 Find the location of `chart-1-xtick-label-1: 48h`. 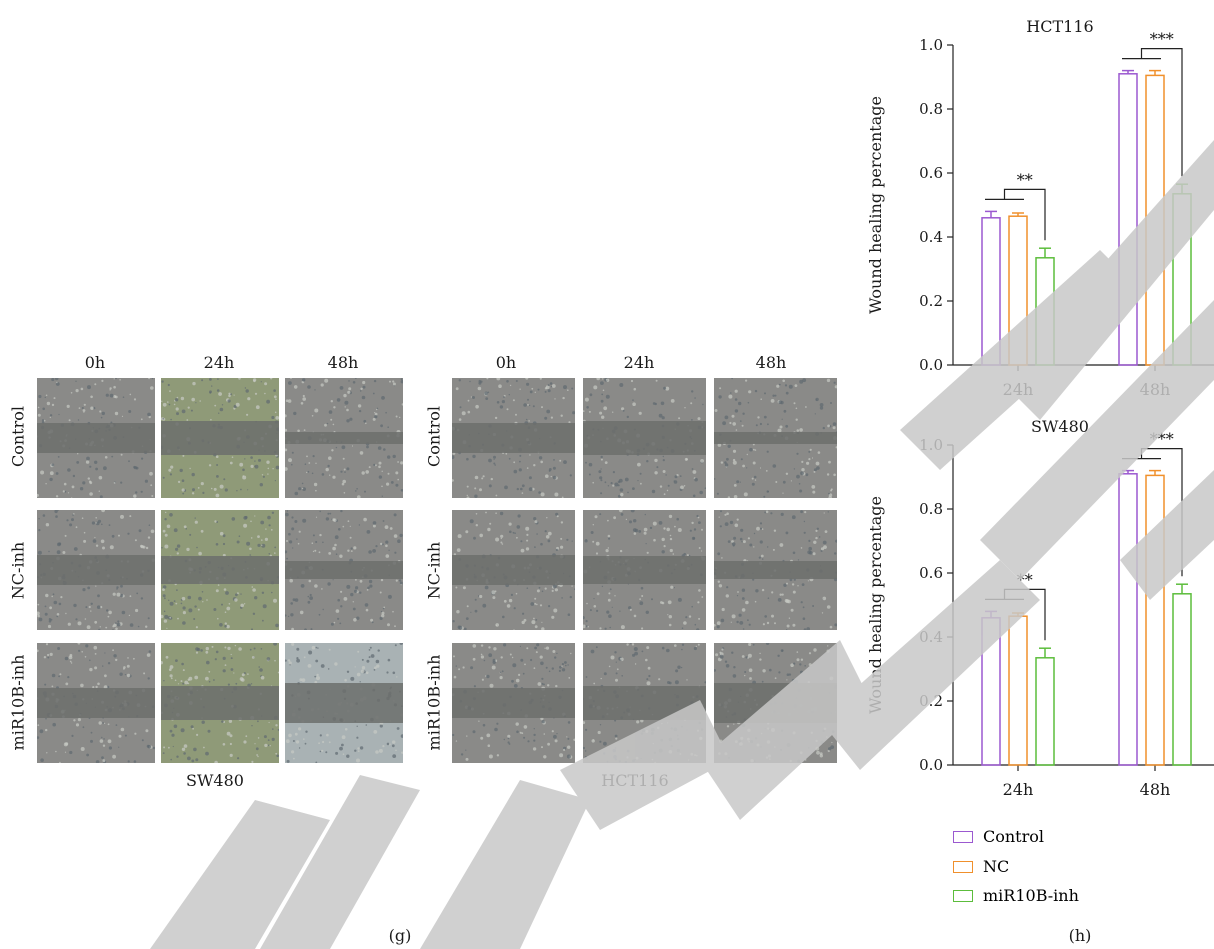

chart-1-xtick-label-1: 48h is located at coordinates (1155, 389).